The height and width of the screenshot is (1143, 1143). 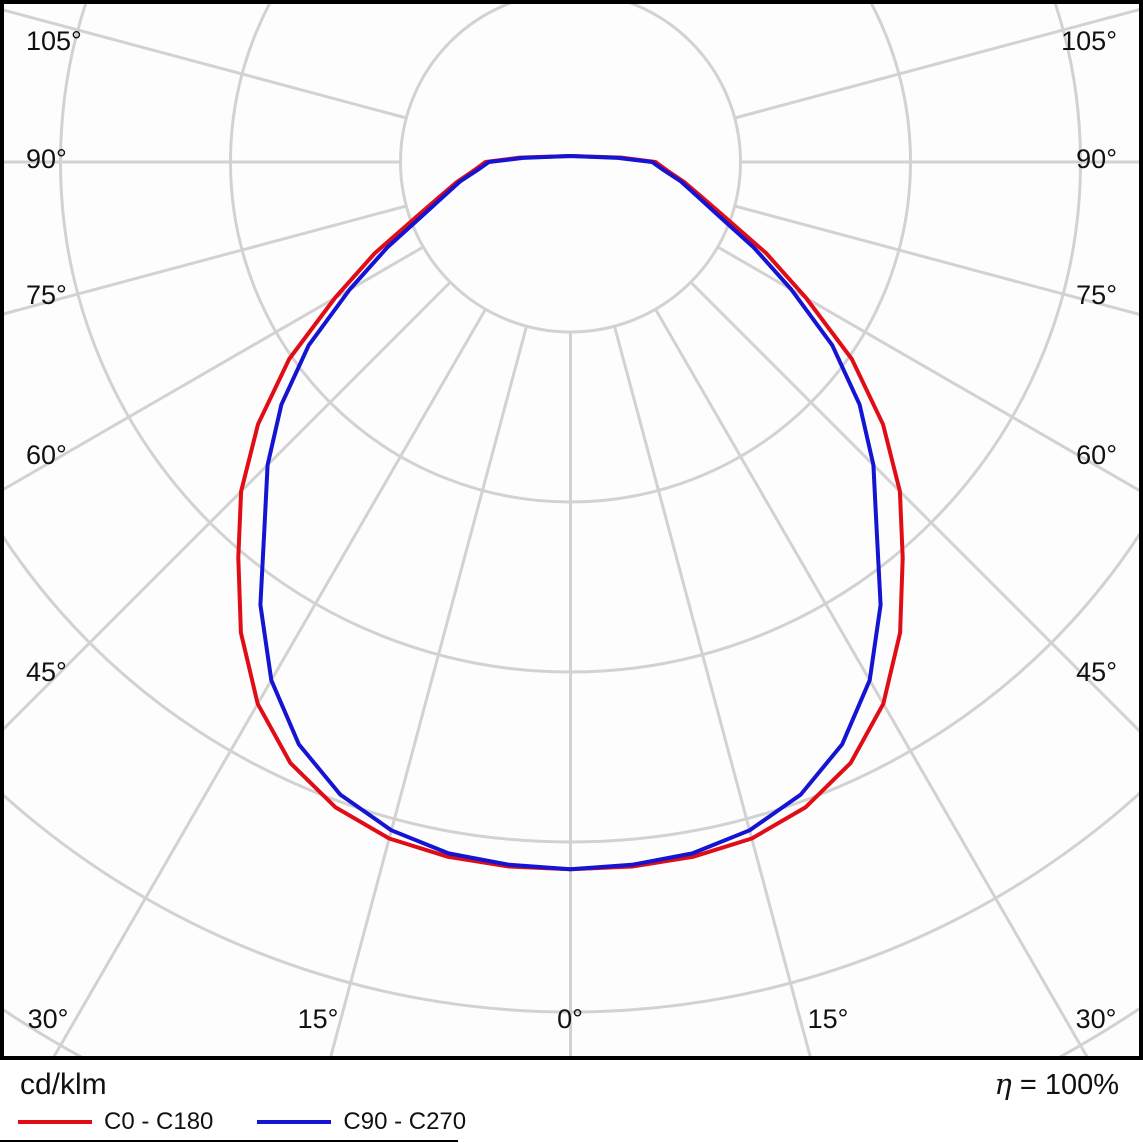 I want to click on legend-label-c90-c270: C90 - C270, so click(x=405, y=1121).